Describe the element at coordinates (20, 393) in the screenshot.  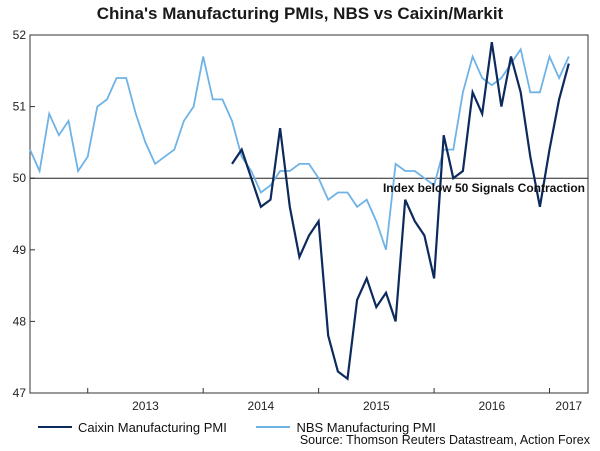
I see `y-tick-label: 47` at that location.